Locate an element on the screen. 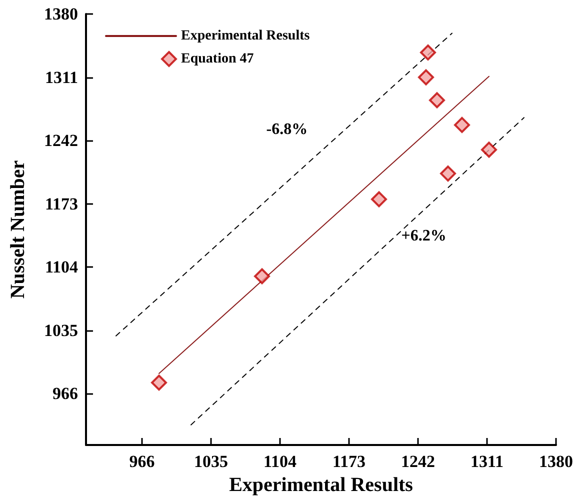 The width and height of the screenshot is (578, 500). annotation: +6.2% is located at coordinates (423, 236).